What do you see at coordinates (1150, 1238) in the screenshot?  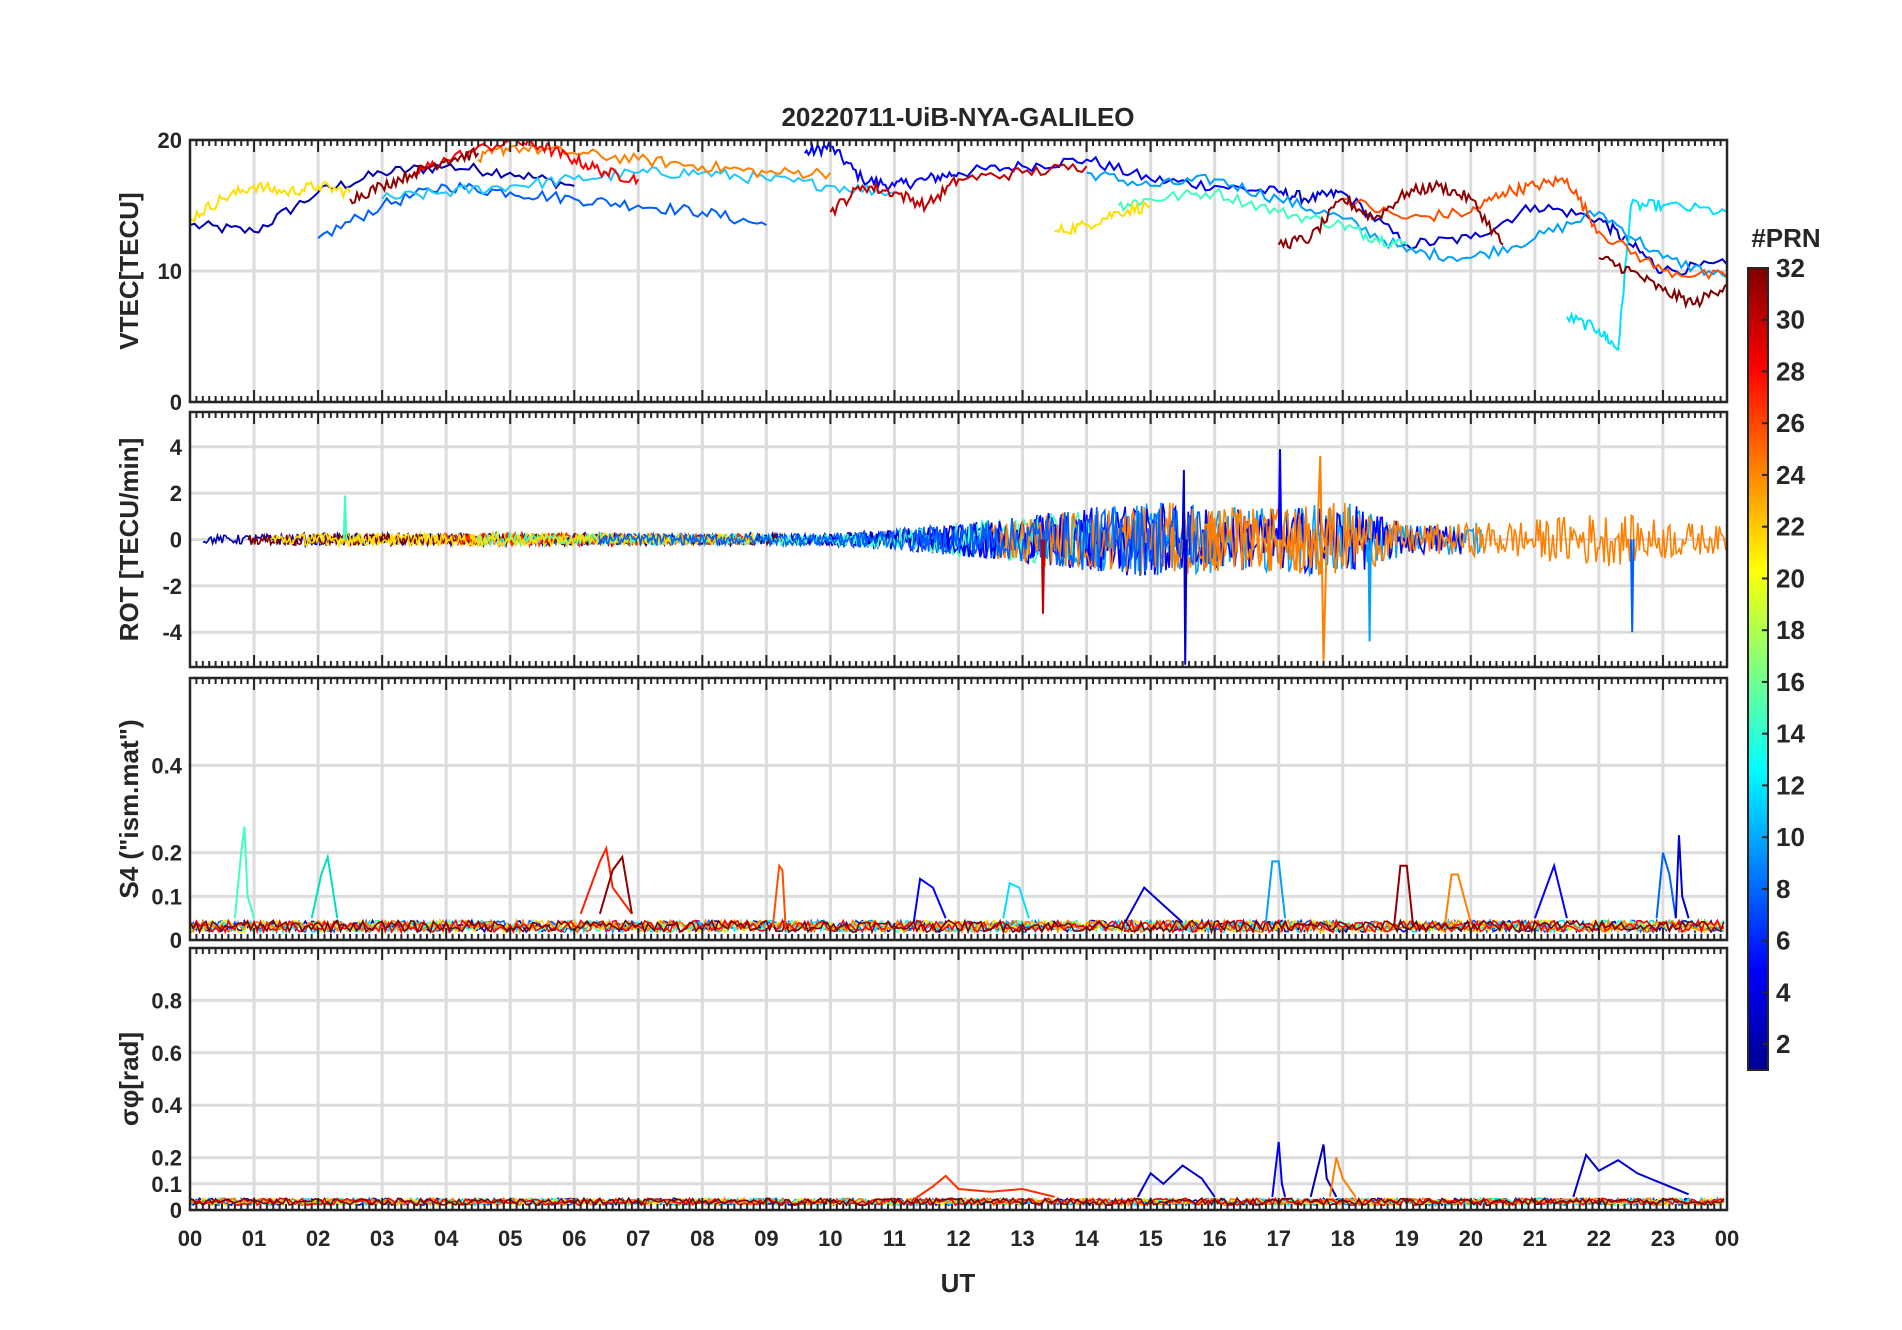 I see `x-tick-label: 15` at bounding box center [1150, 1238].